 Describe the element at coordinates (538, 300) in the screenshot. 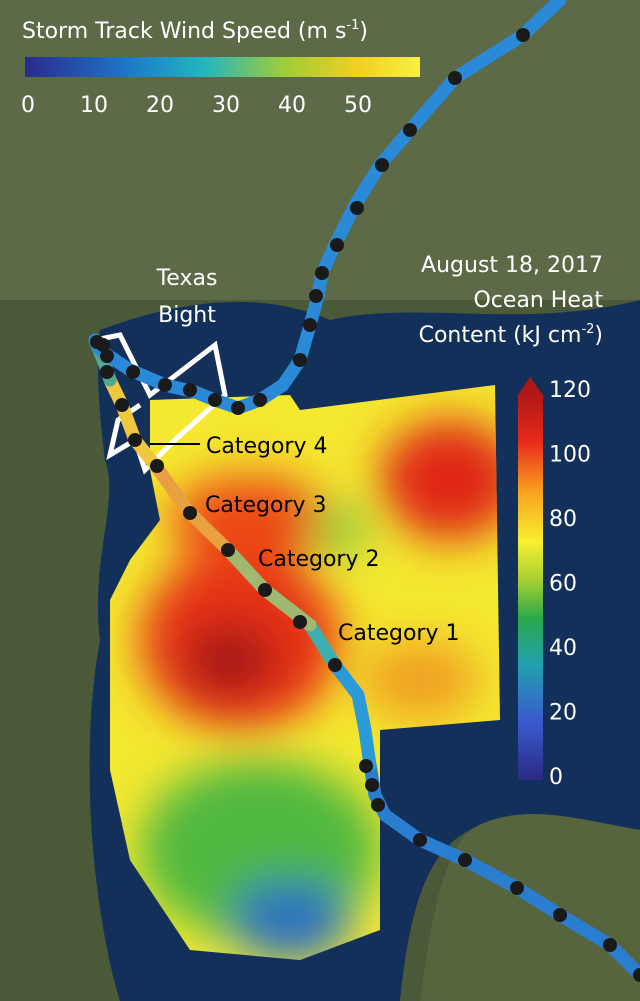

I see `heat-title-1: Ocean Heat` at that location.